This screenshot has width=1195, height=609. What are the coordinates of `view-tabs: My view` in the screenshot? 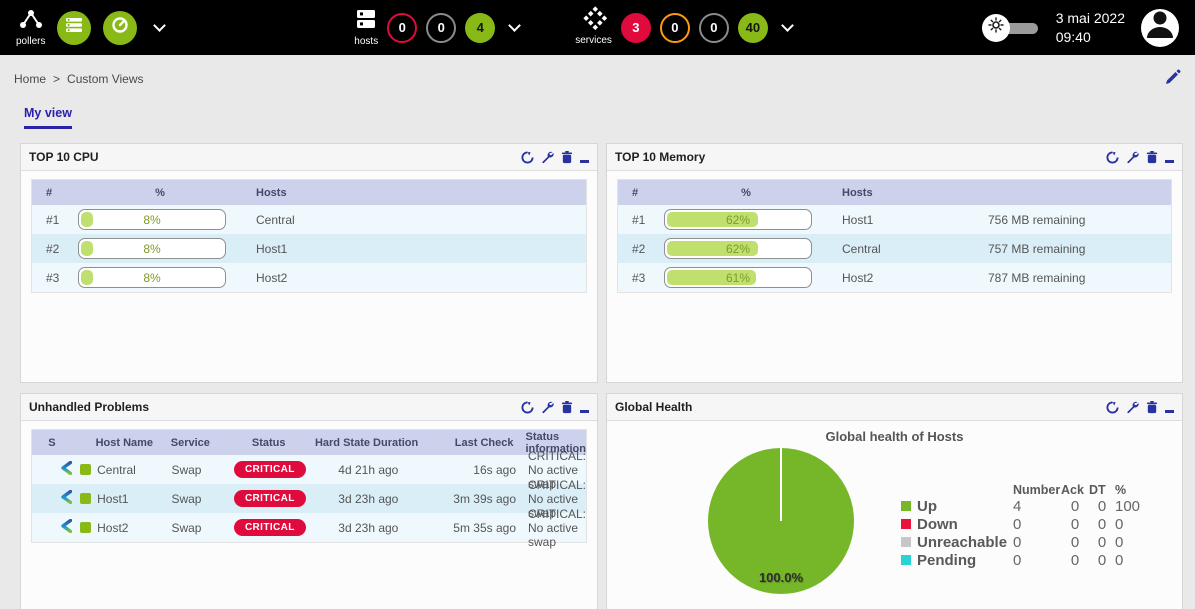 It's located at (609, 116).